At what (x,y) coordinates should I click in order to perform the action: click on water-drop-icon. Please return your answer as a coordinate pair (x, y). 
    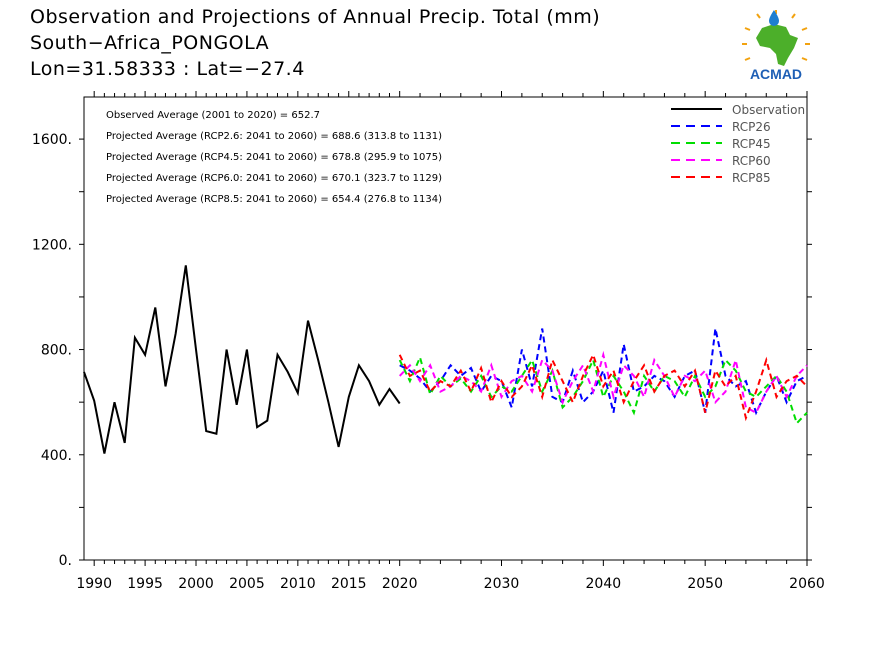
    Looking at the image, I should click on (774, 18).